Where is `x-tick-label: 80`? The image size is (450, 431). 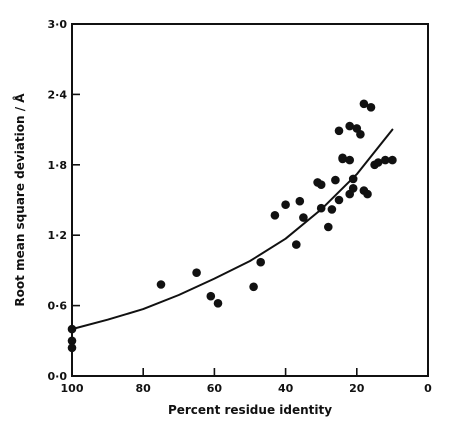
x-tick-label: 80 is located at coordinates (144, 388).